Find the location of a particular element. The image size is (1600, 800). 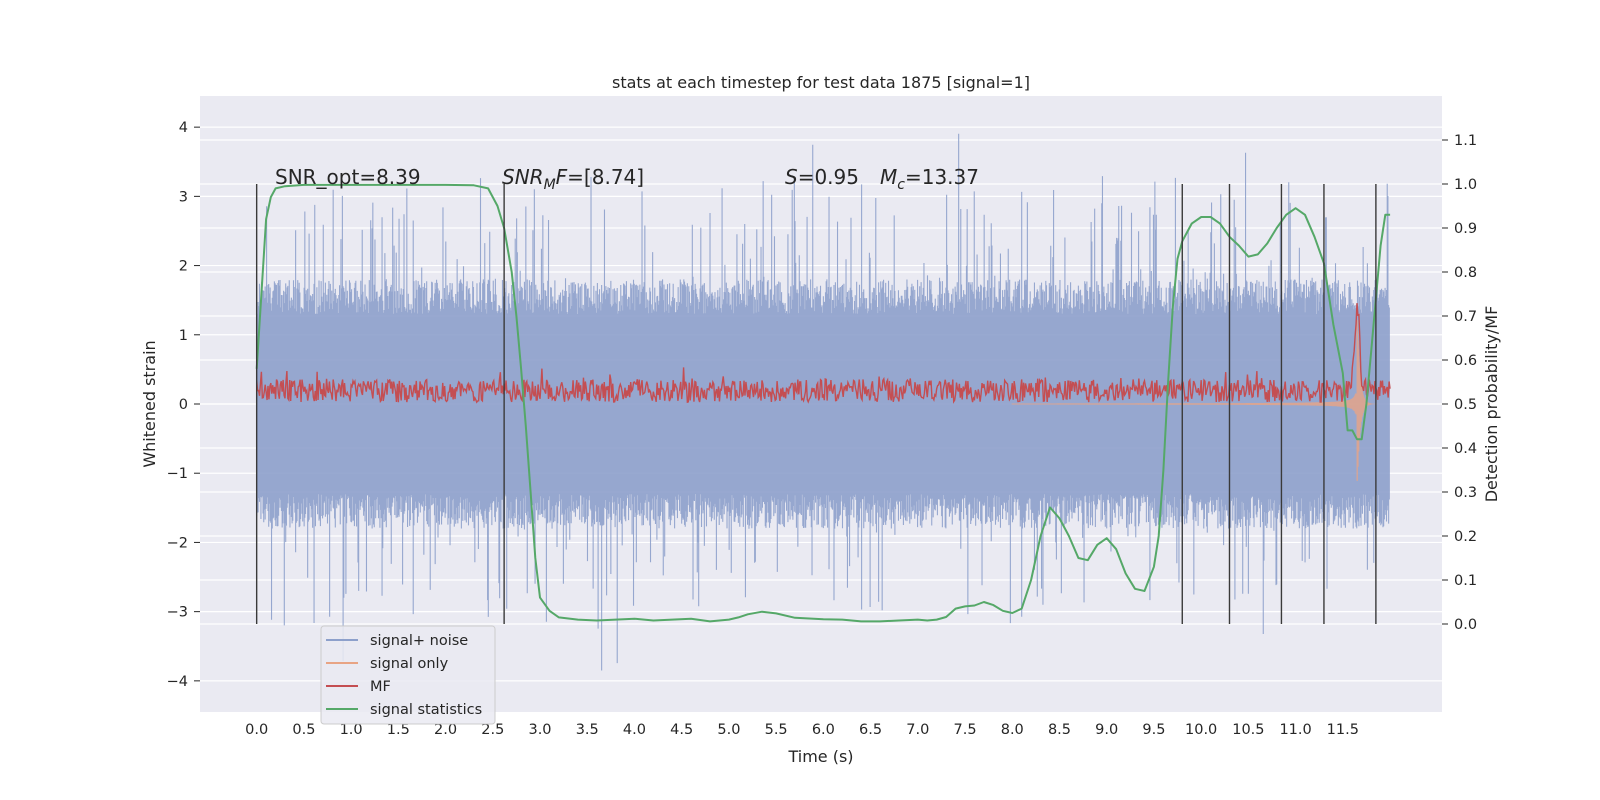

y-tick-label-right: 0.5 is located at coordinates (1465, 405).